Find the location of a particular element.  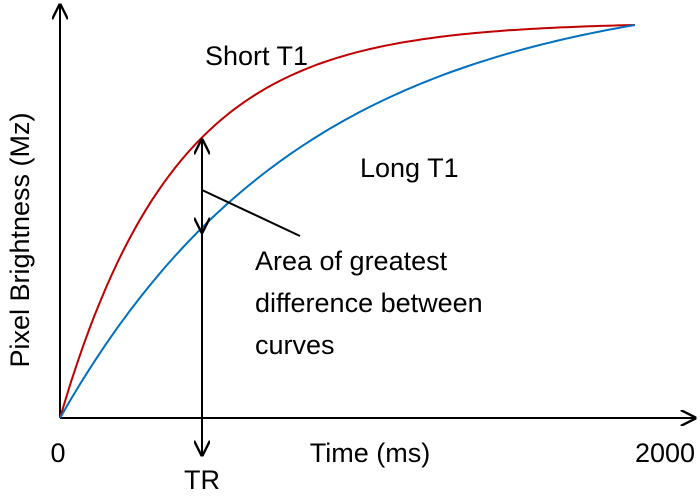

tr-label: TR is located at coordinates (202, 480).